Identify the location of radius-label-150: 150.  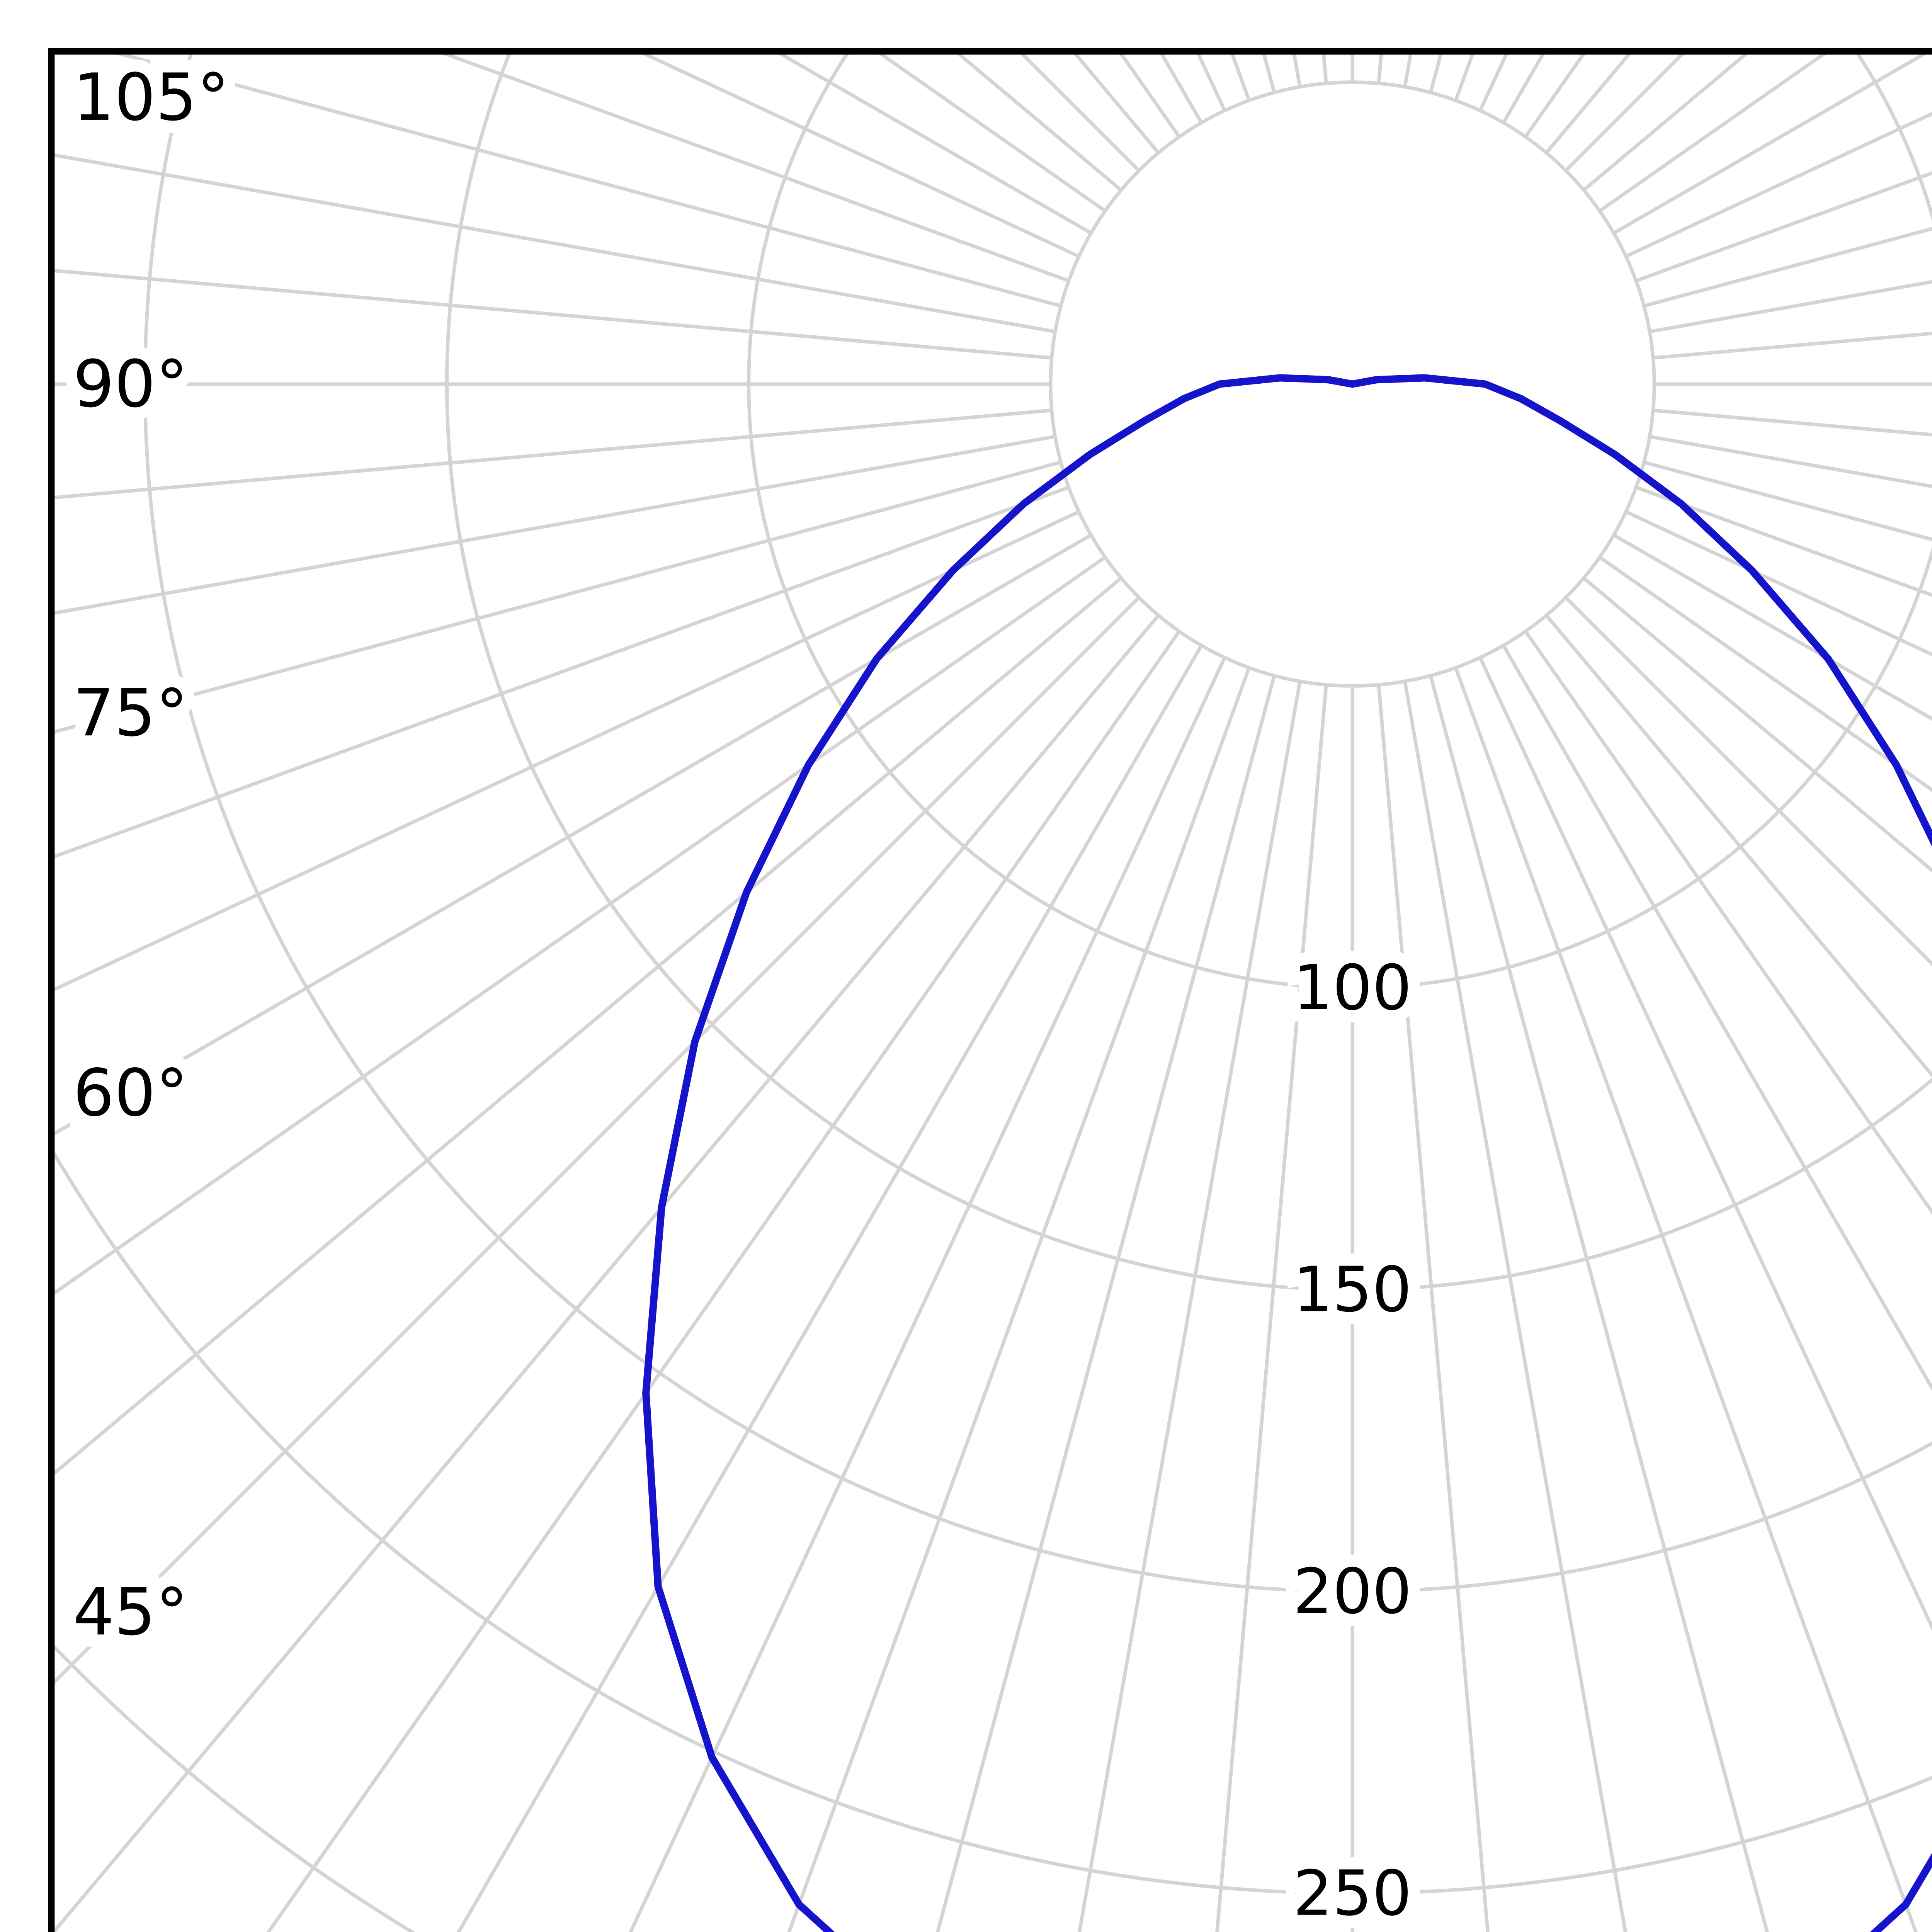
(1353, 1290).